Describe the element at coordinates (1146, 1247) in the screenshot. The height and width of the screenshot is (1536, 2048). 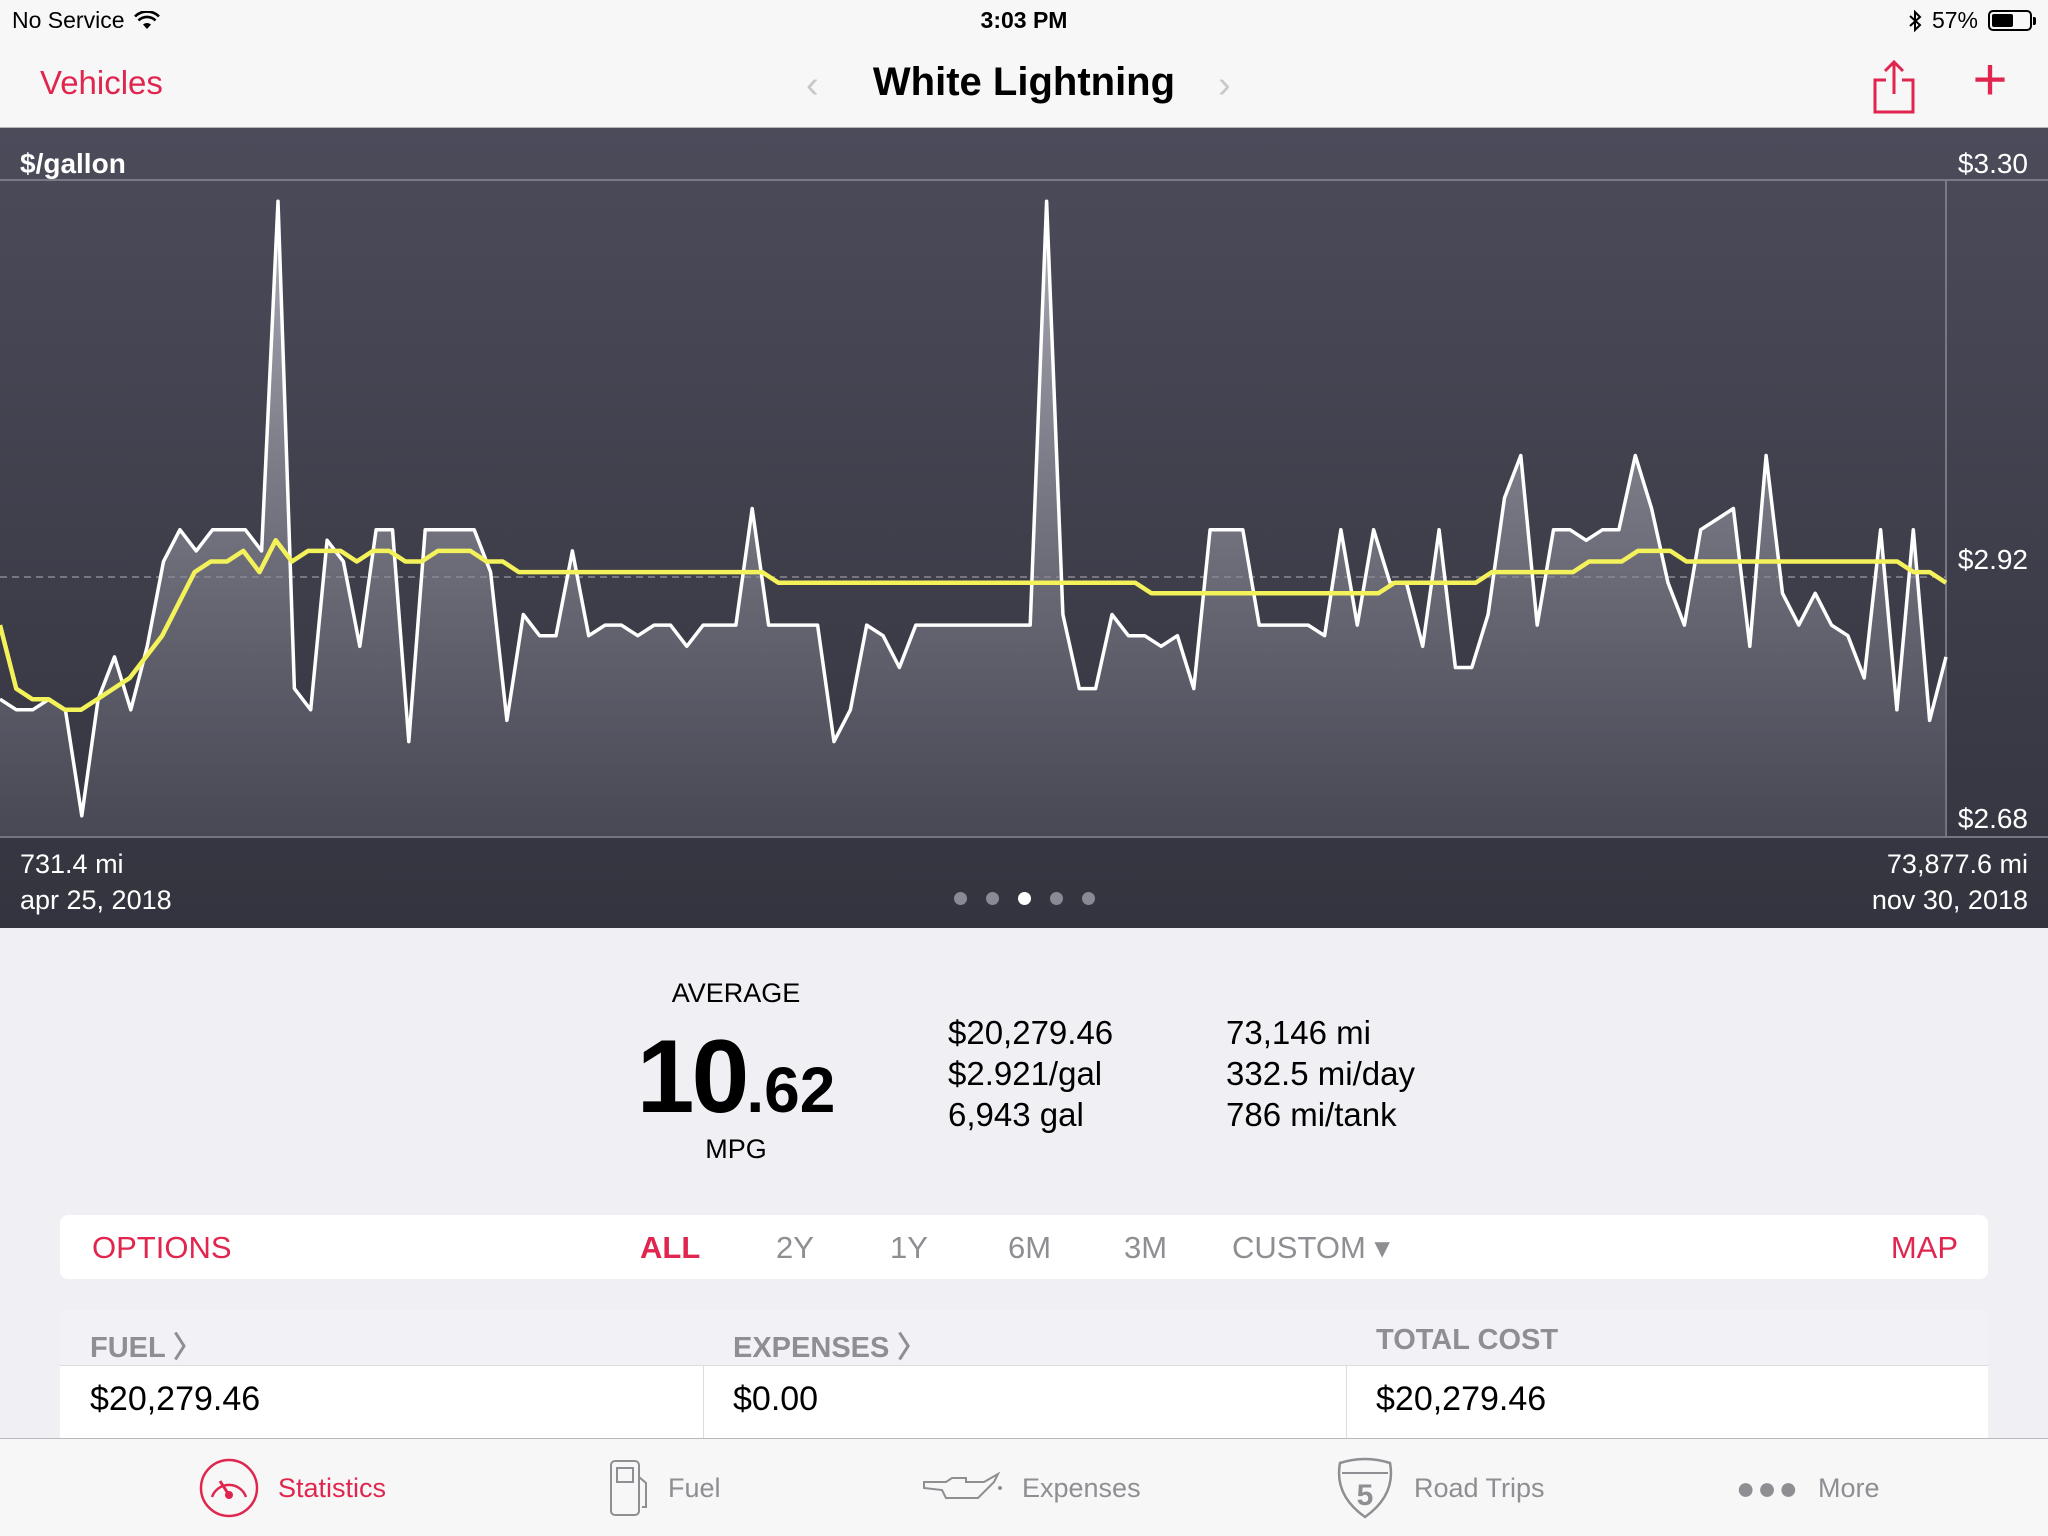
I see `range-3m-tab: 3M` at that location.